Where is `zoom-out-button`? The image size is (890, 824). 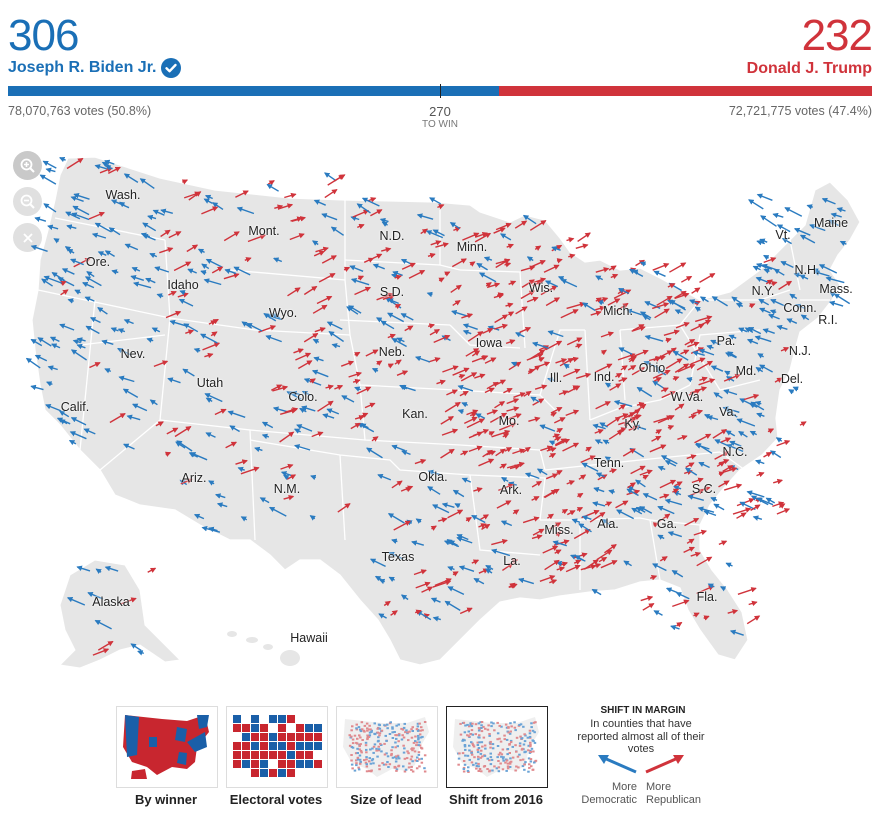
zoom-out-button is located at coordinates (27, 201).